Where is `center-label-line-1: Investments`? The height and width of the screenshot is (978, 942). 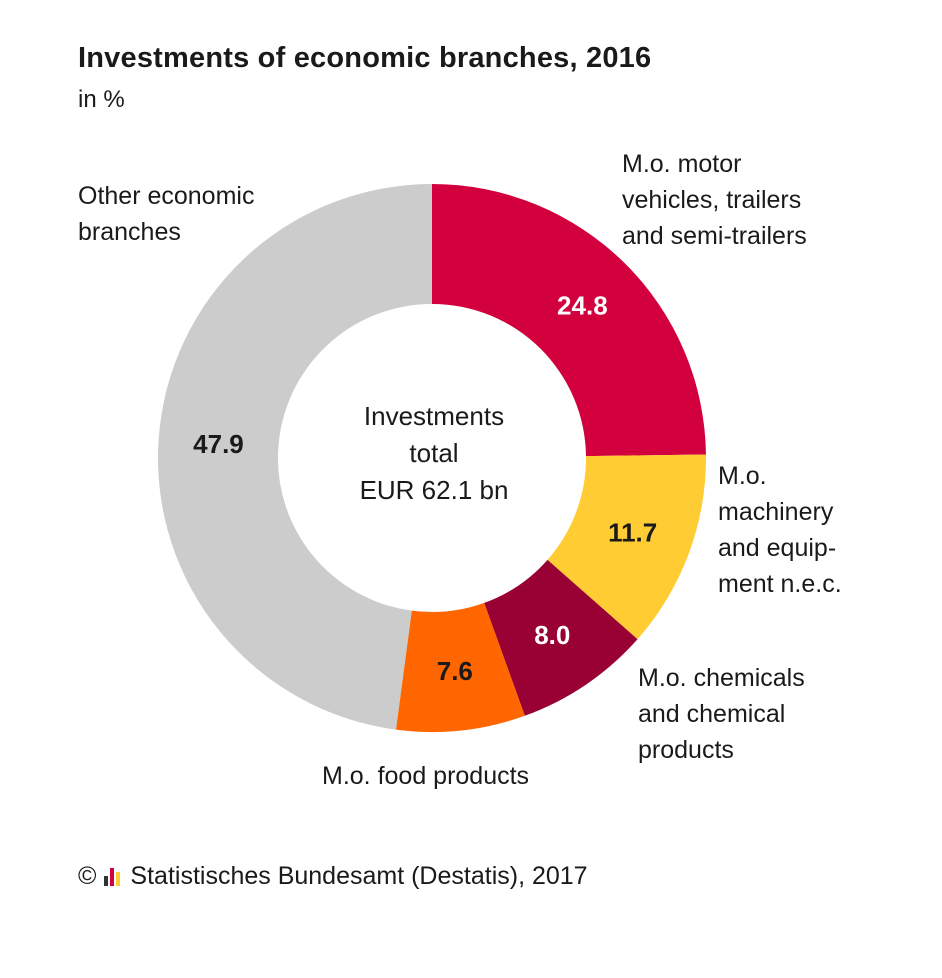 center-label-line-1: Investments is located at coordinates (434, 416).